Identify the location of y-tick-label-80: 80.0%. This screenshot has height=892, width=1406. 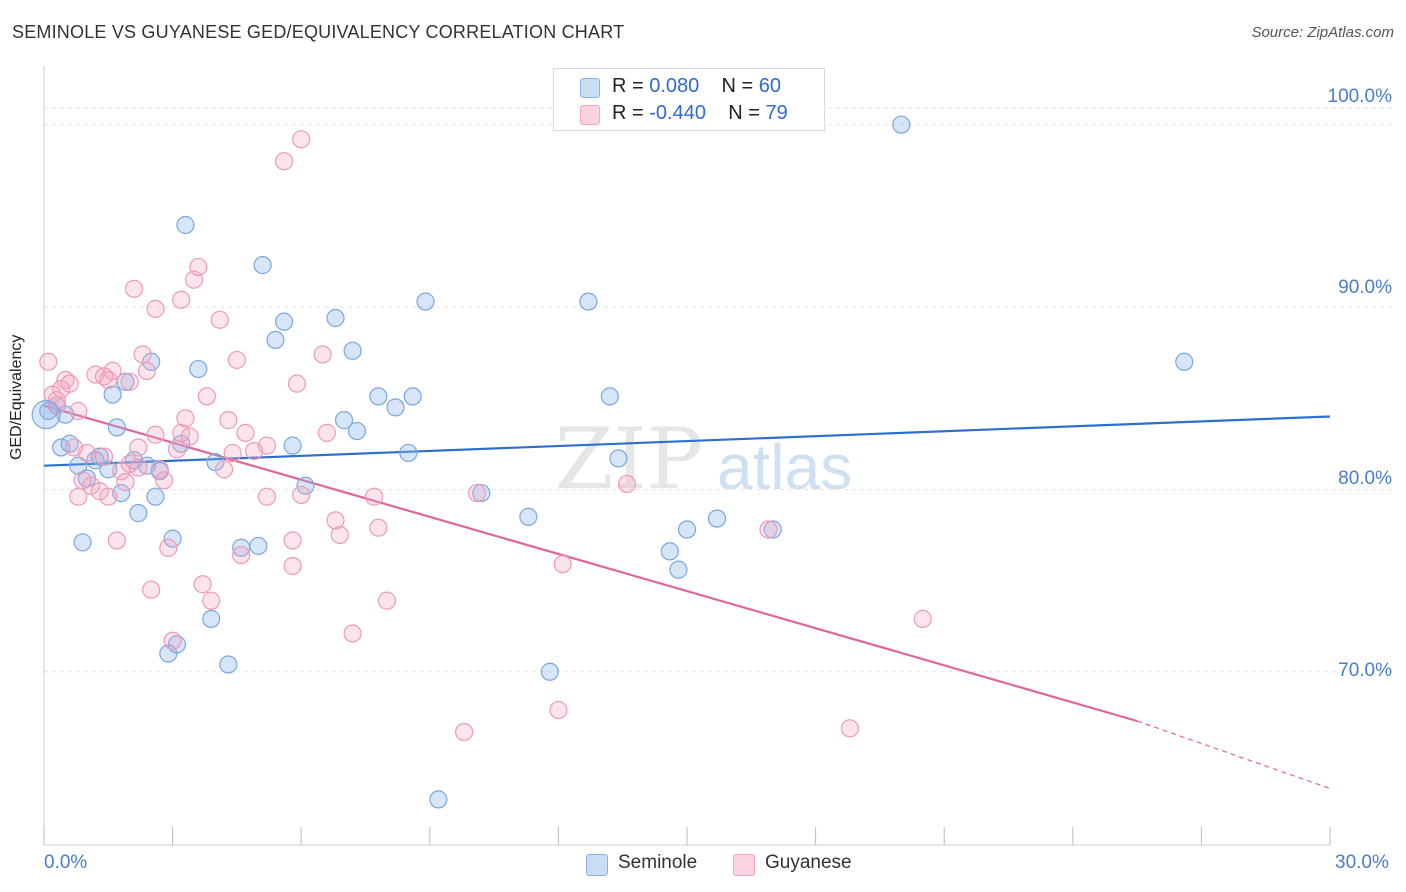
(1365, 478).